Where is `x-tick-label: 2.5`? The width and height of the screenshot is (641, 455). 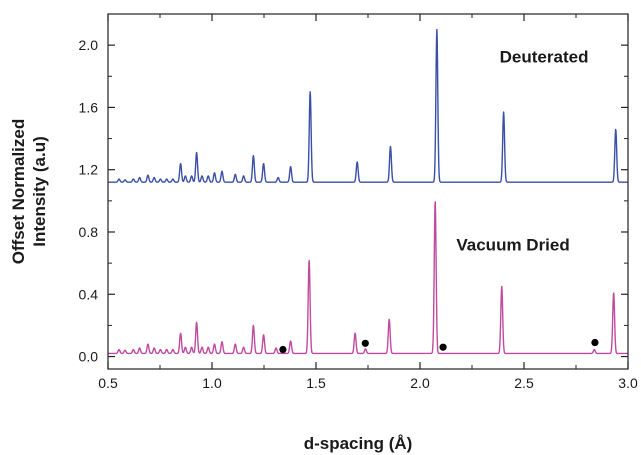 x-tick-label: 2.5 is located at coordinates (524, 383).